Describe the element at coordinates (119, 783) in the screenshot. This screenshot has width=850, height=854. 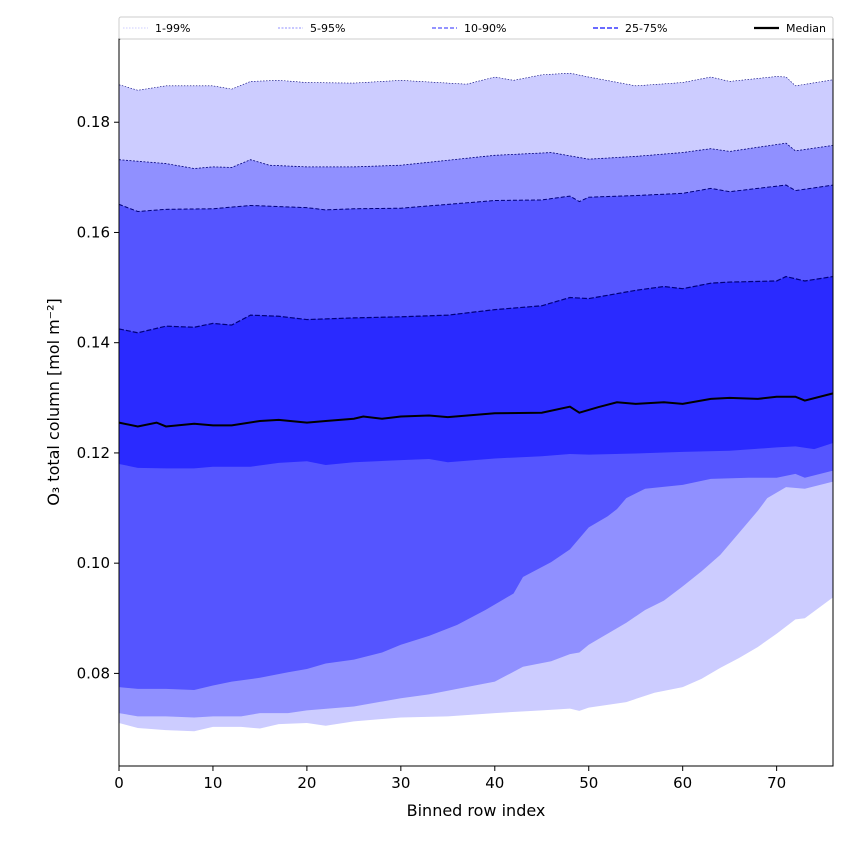
I see `x-tick-label: 0` at that location.